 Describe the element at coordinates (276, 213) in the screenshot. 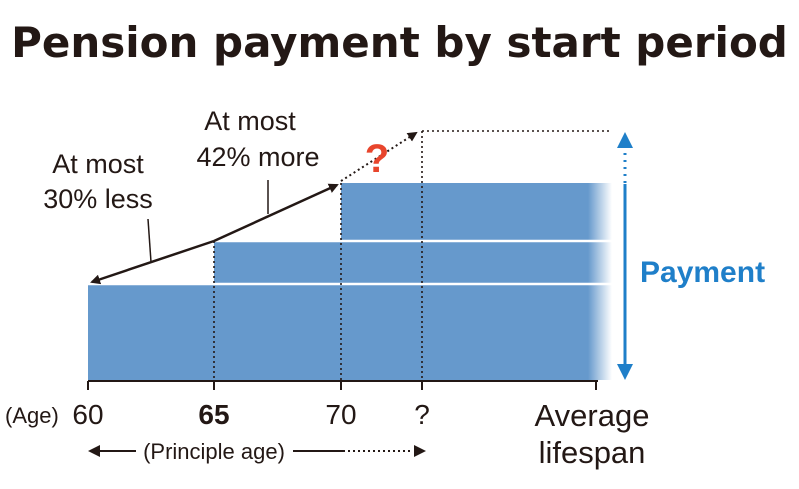

I see `arrow-more` at that location.